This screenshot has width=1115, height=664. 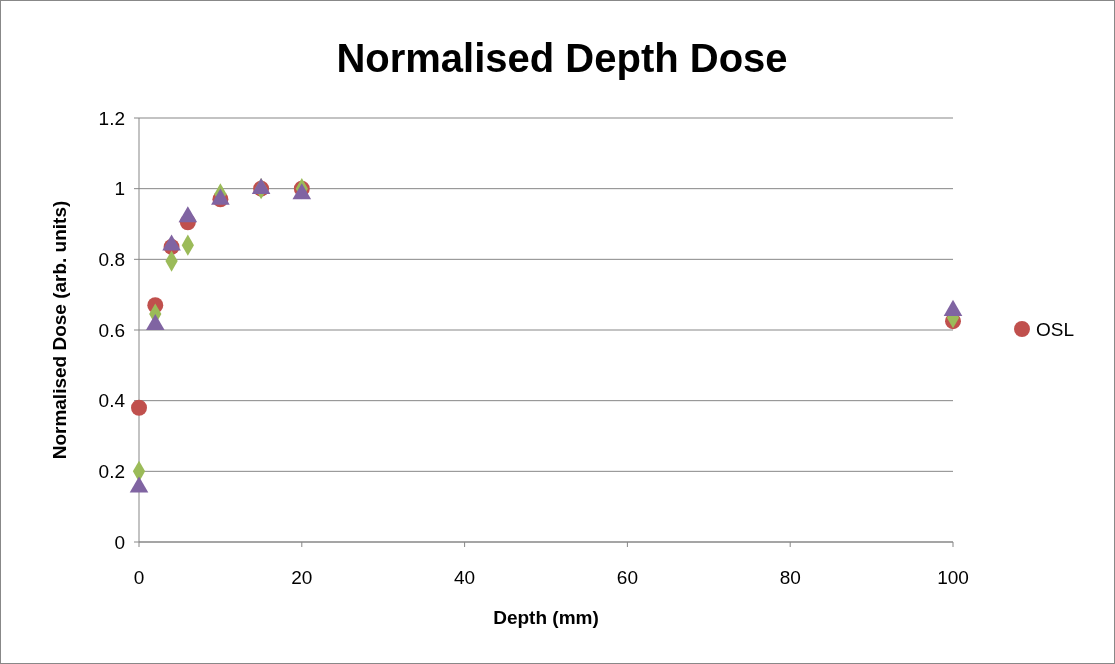 What do you see at coordinates (1055, 329) in the screenshot?
I see `legend-label: OSL` at bounding box center [1055, 329].